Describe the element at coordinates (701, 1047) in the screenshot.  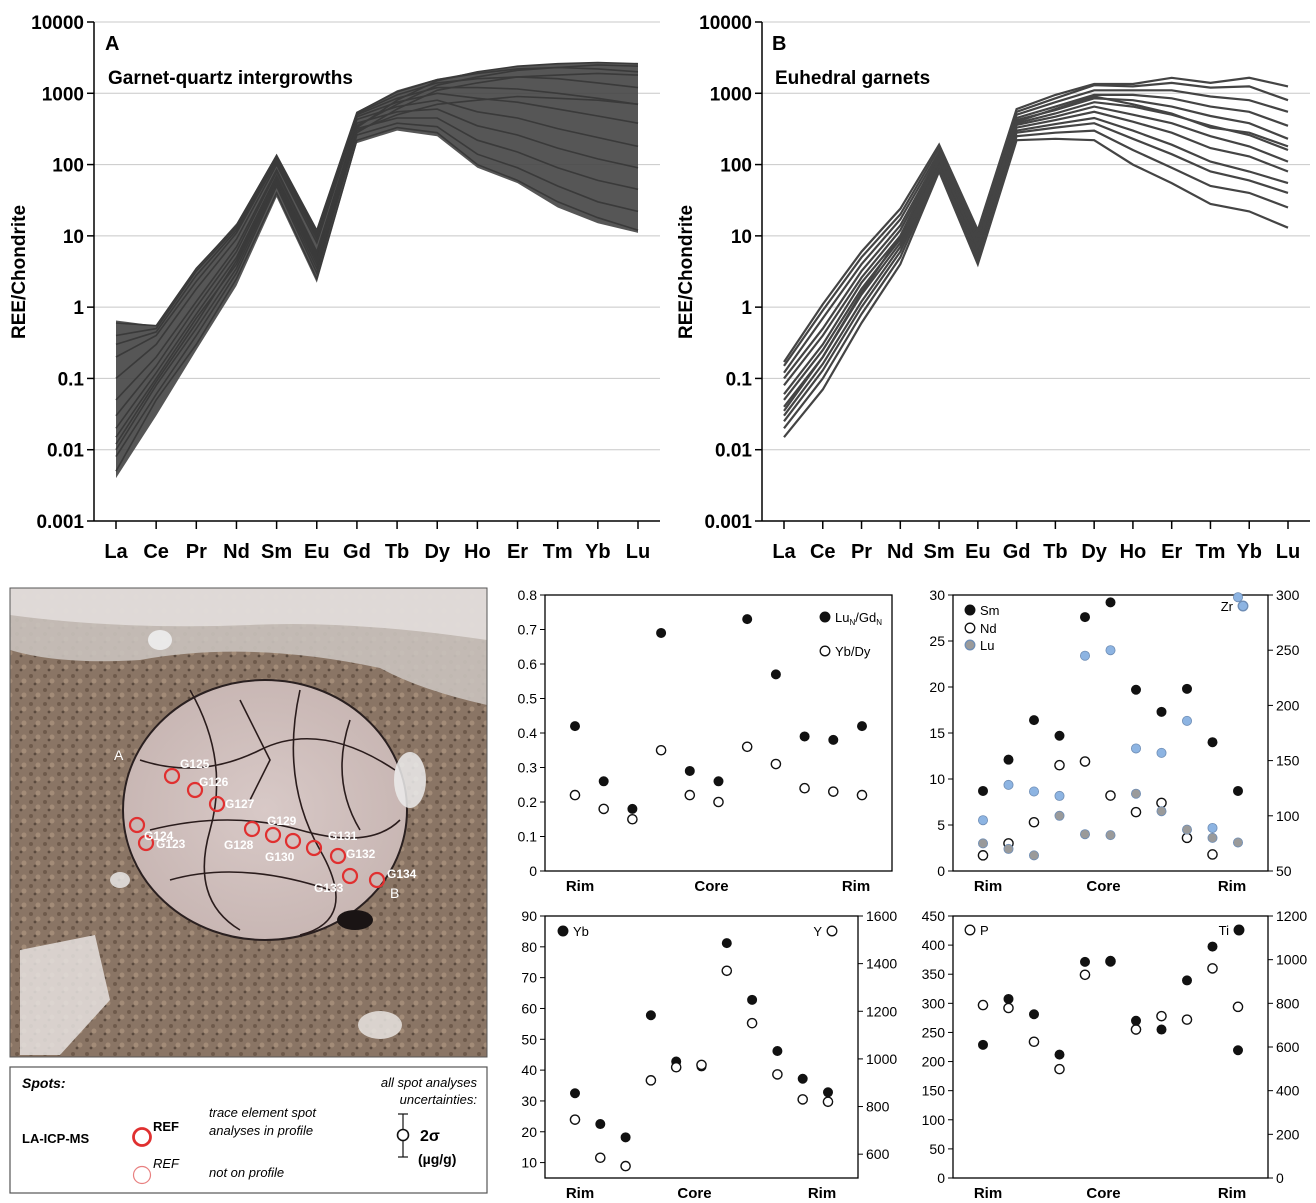
I see `plot-frame` at that location.